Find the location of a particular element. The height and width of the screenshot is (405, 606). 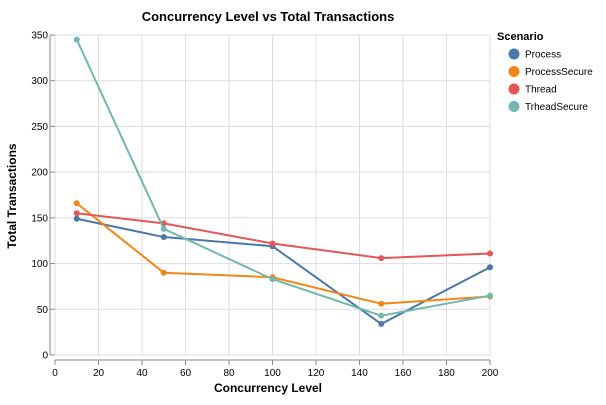

x-tick-label: 20 is located at coordinates (99, 373).